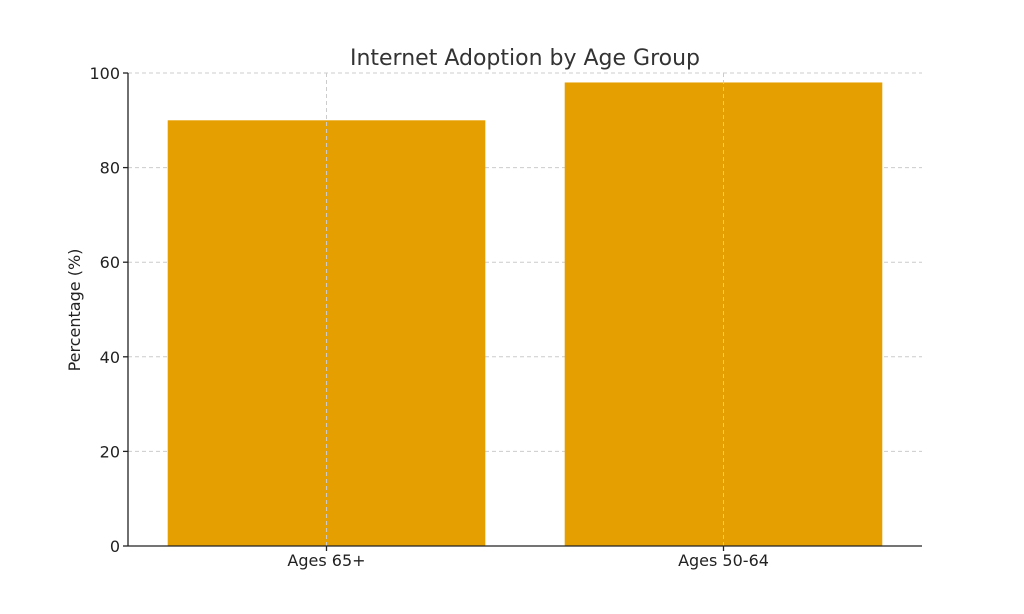 Image resolution: width=1024 pixels, height=614 pixels. I want to click on y-tick-label: 80, so click(110, 168).